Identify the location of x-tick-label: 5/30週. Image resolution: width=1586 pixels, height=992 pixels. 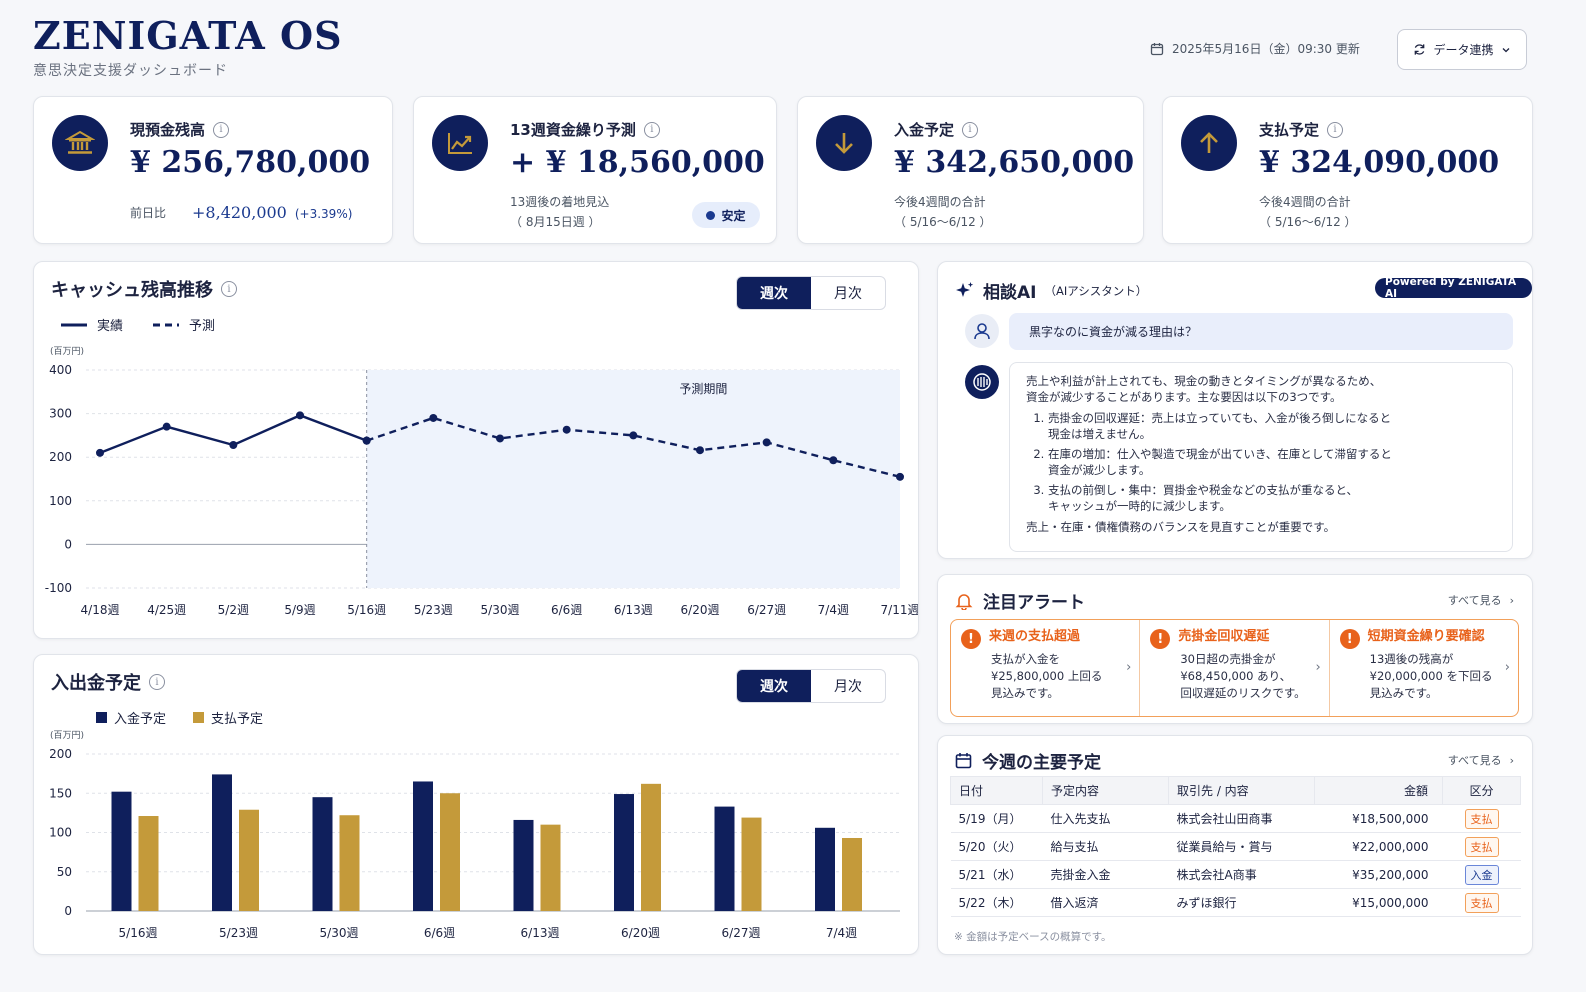
(339, 933).